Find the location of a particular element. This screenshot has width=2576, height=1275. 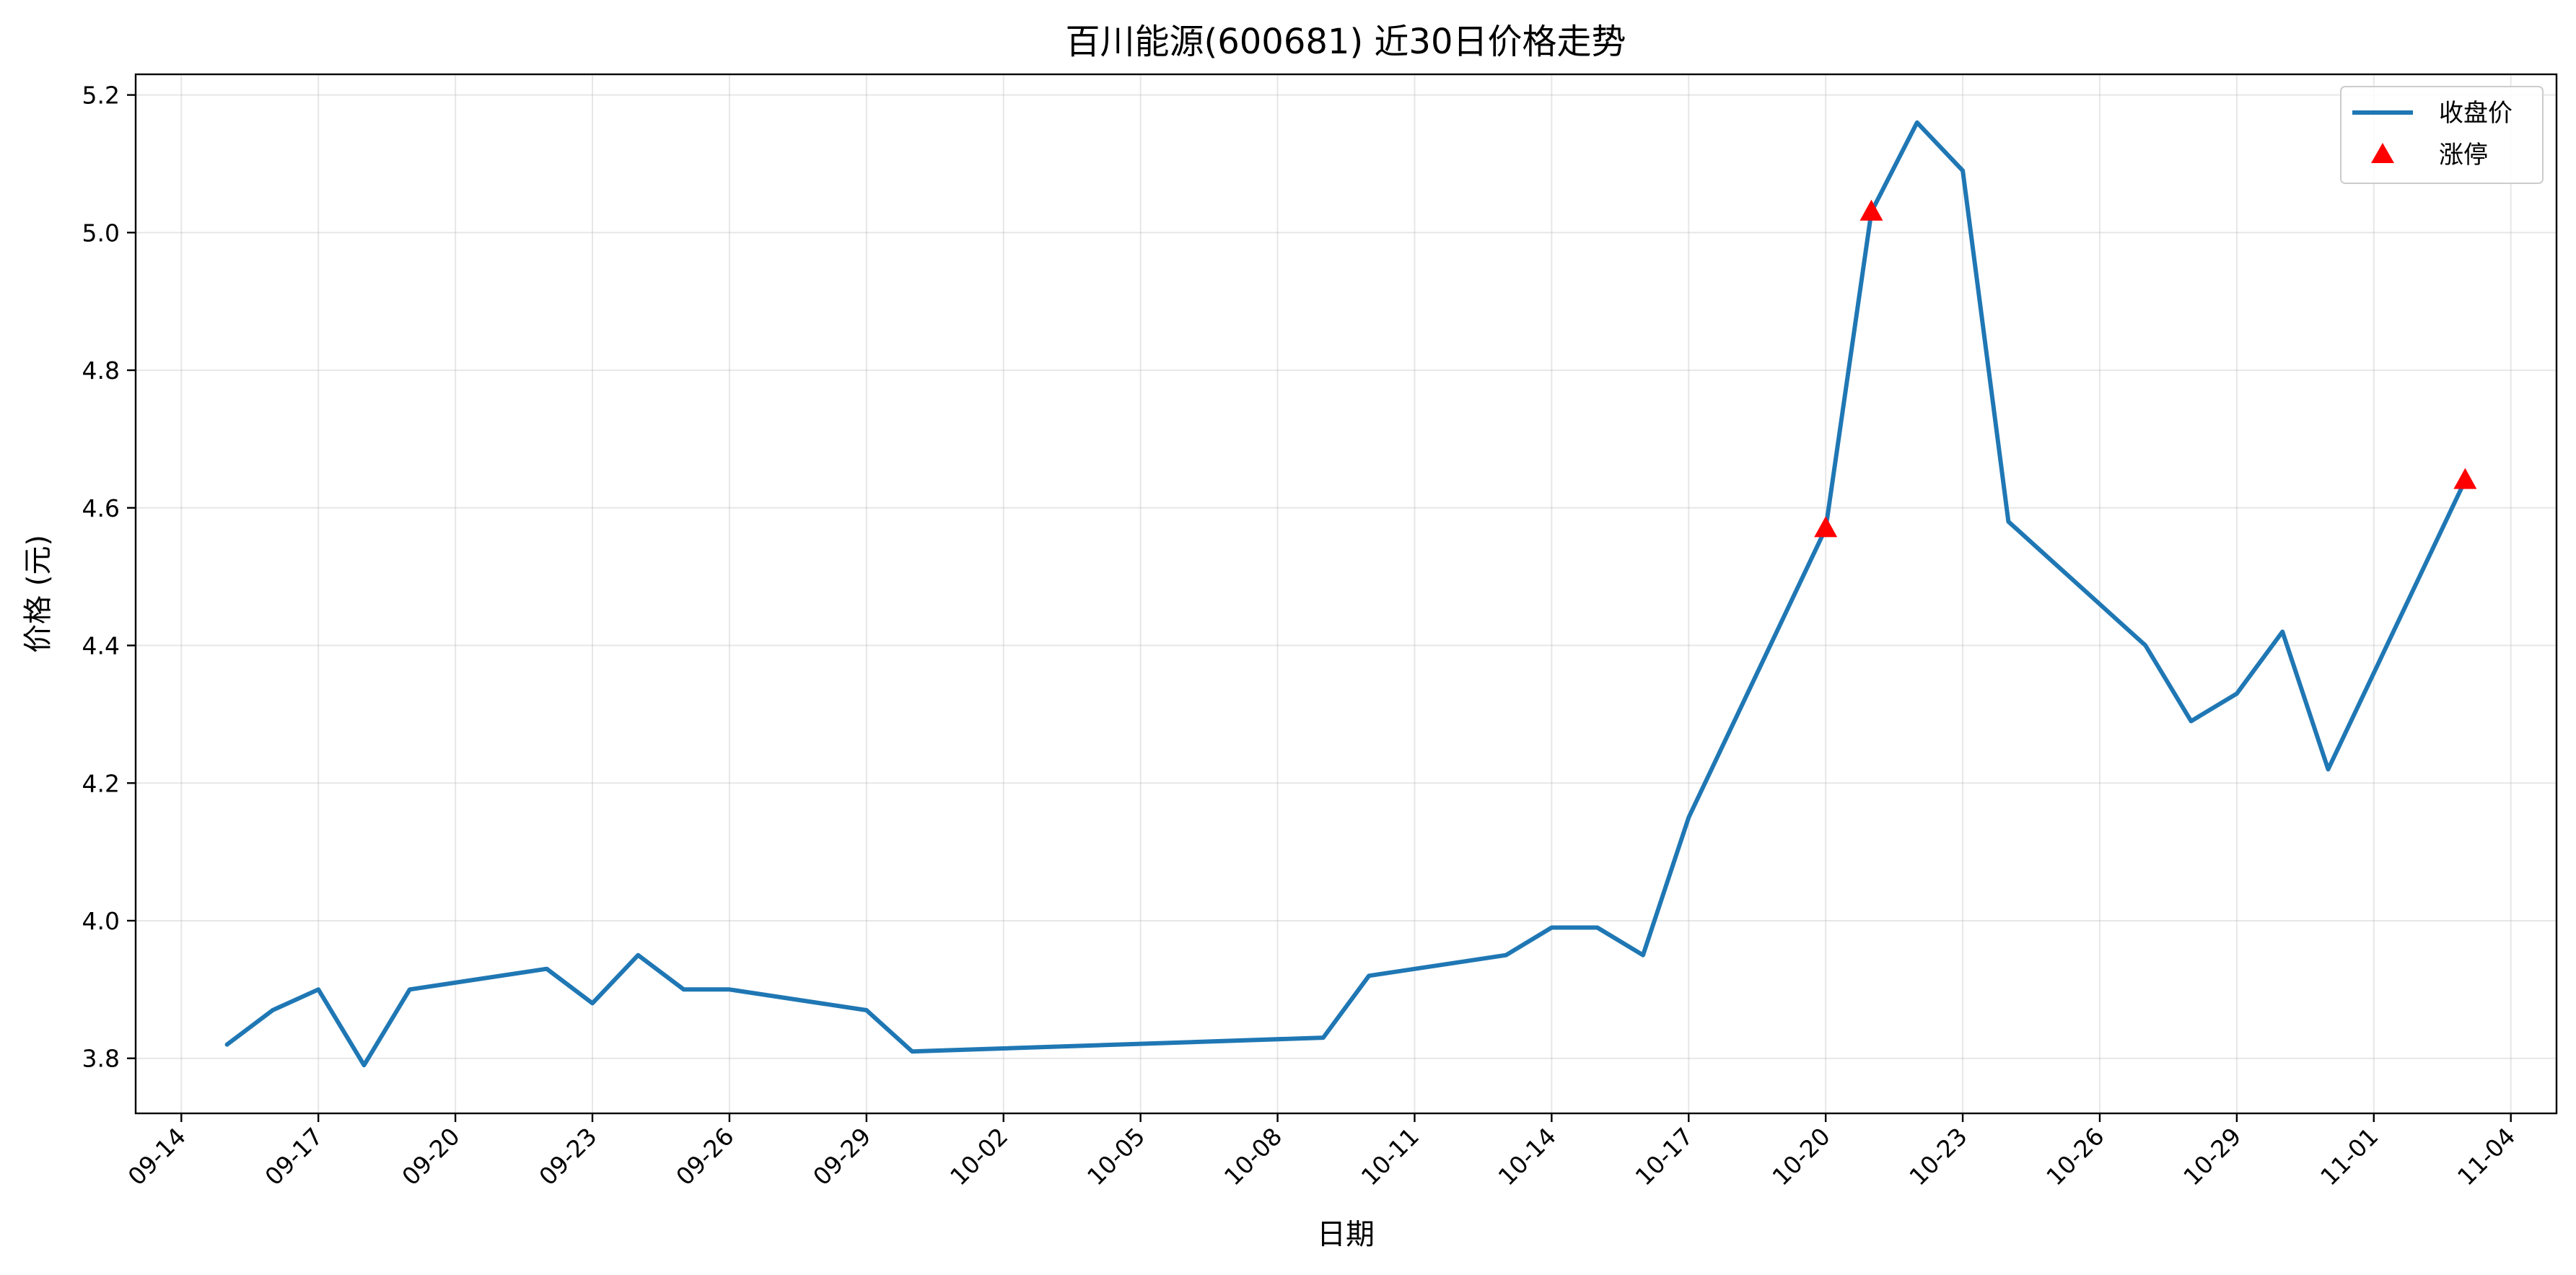

legend-label-close: 收盘价 is located at coordinates (2476, 114).